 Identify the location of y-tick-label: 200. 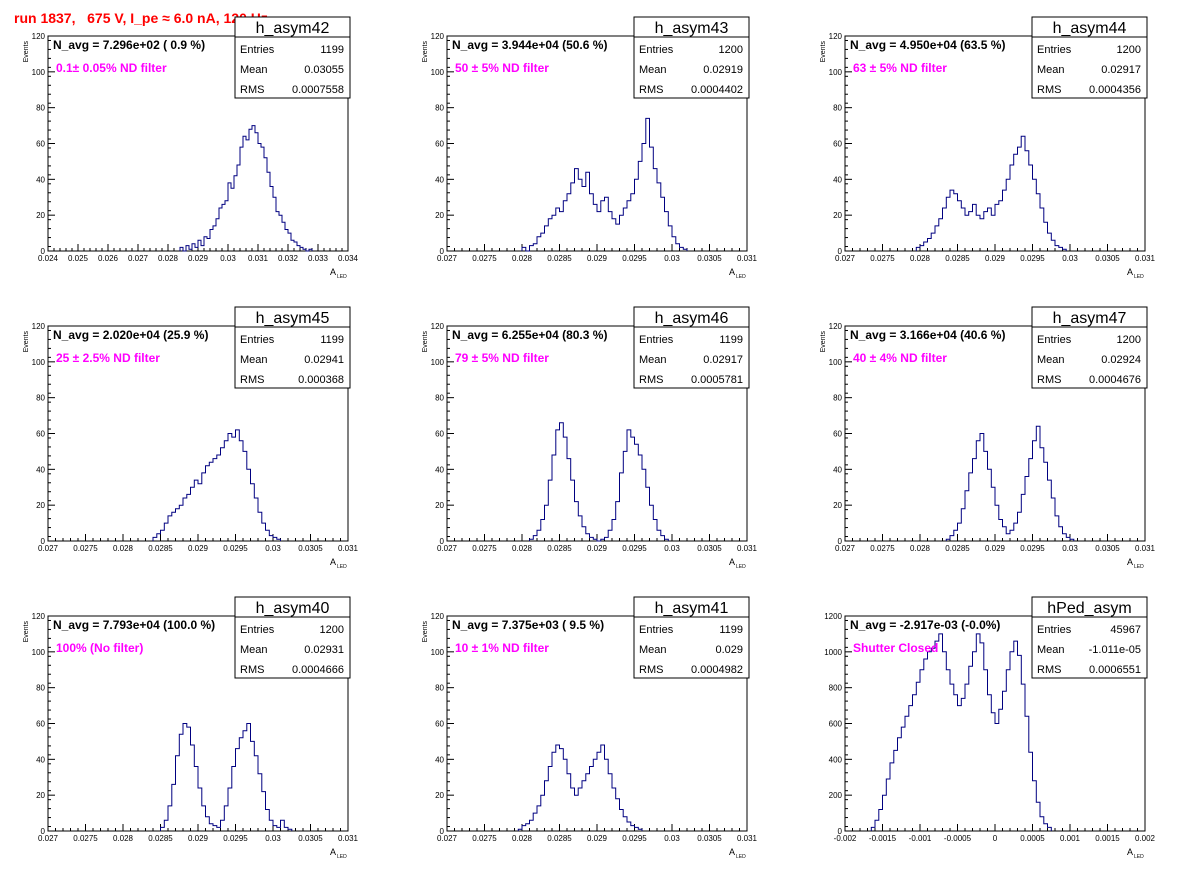
(836, 795).